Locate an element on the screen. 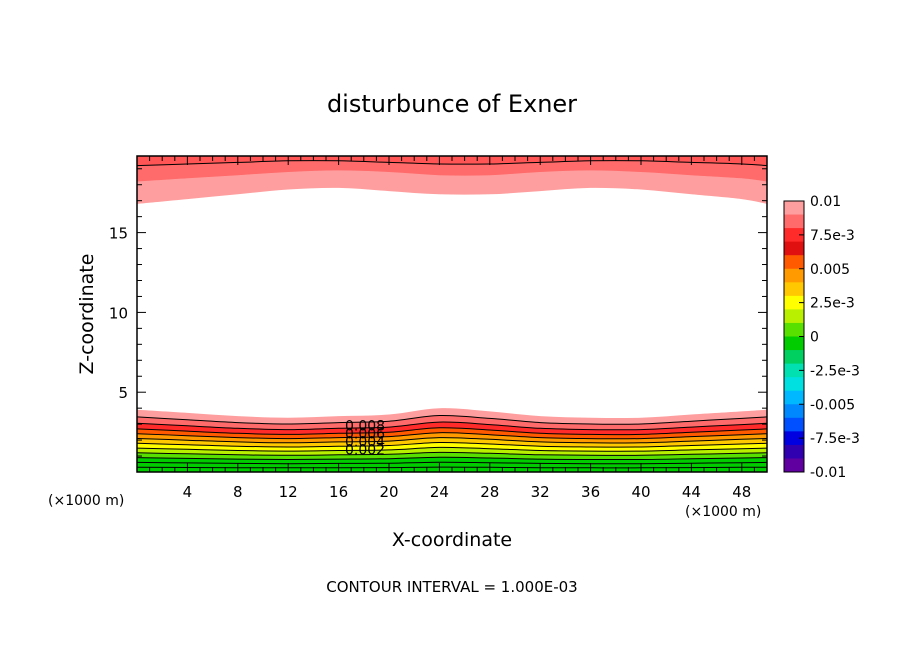  x-tick-label: 20 is located at coordinates (388, 492).